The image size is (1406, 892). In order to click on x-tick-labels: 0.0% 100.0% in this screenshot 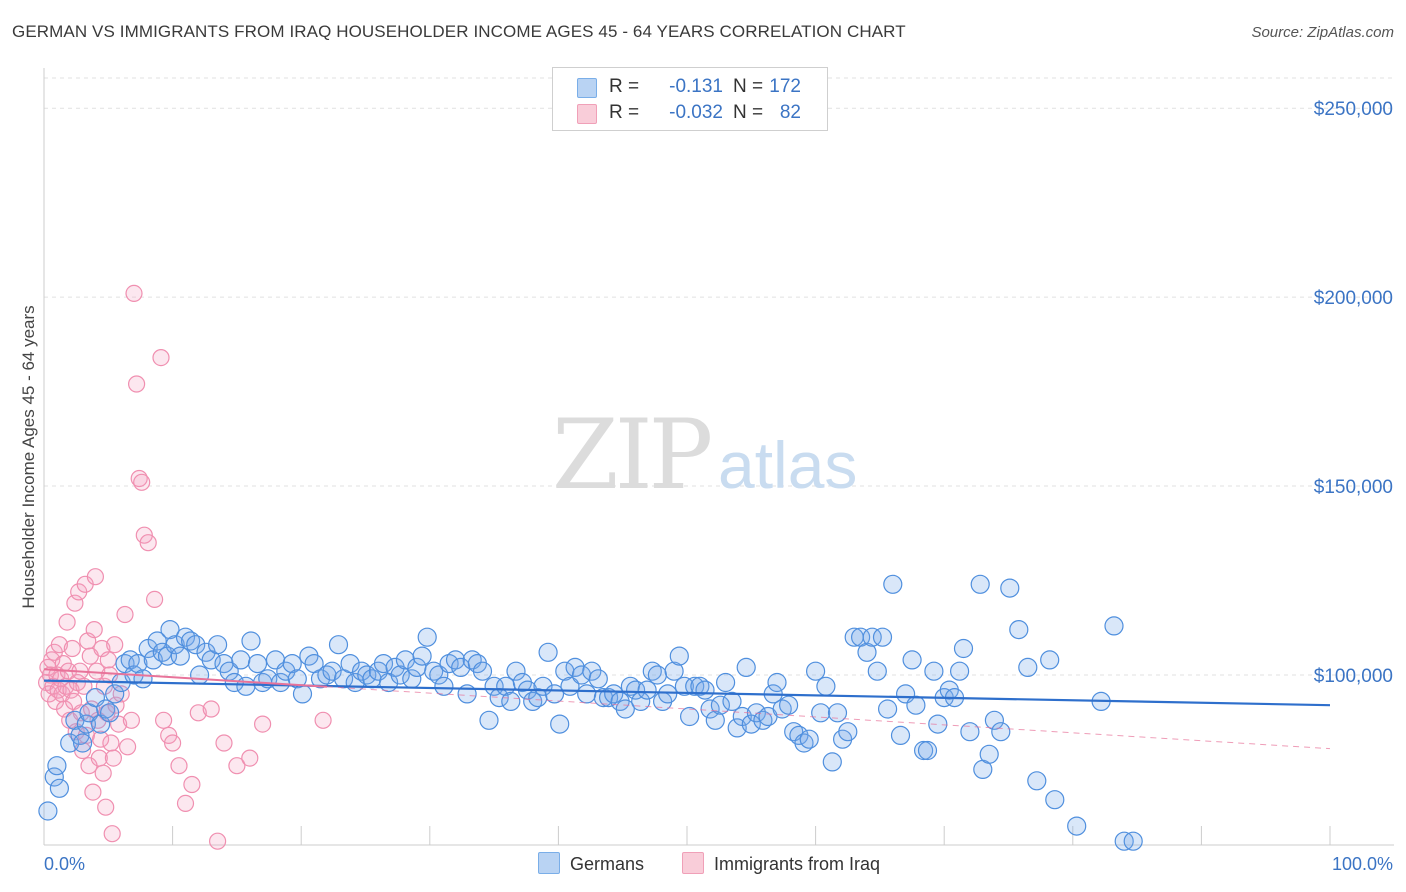, I will do `click(718, 864)`.